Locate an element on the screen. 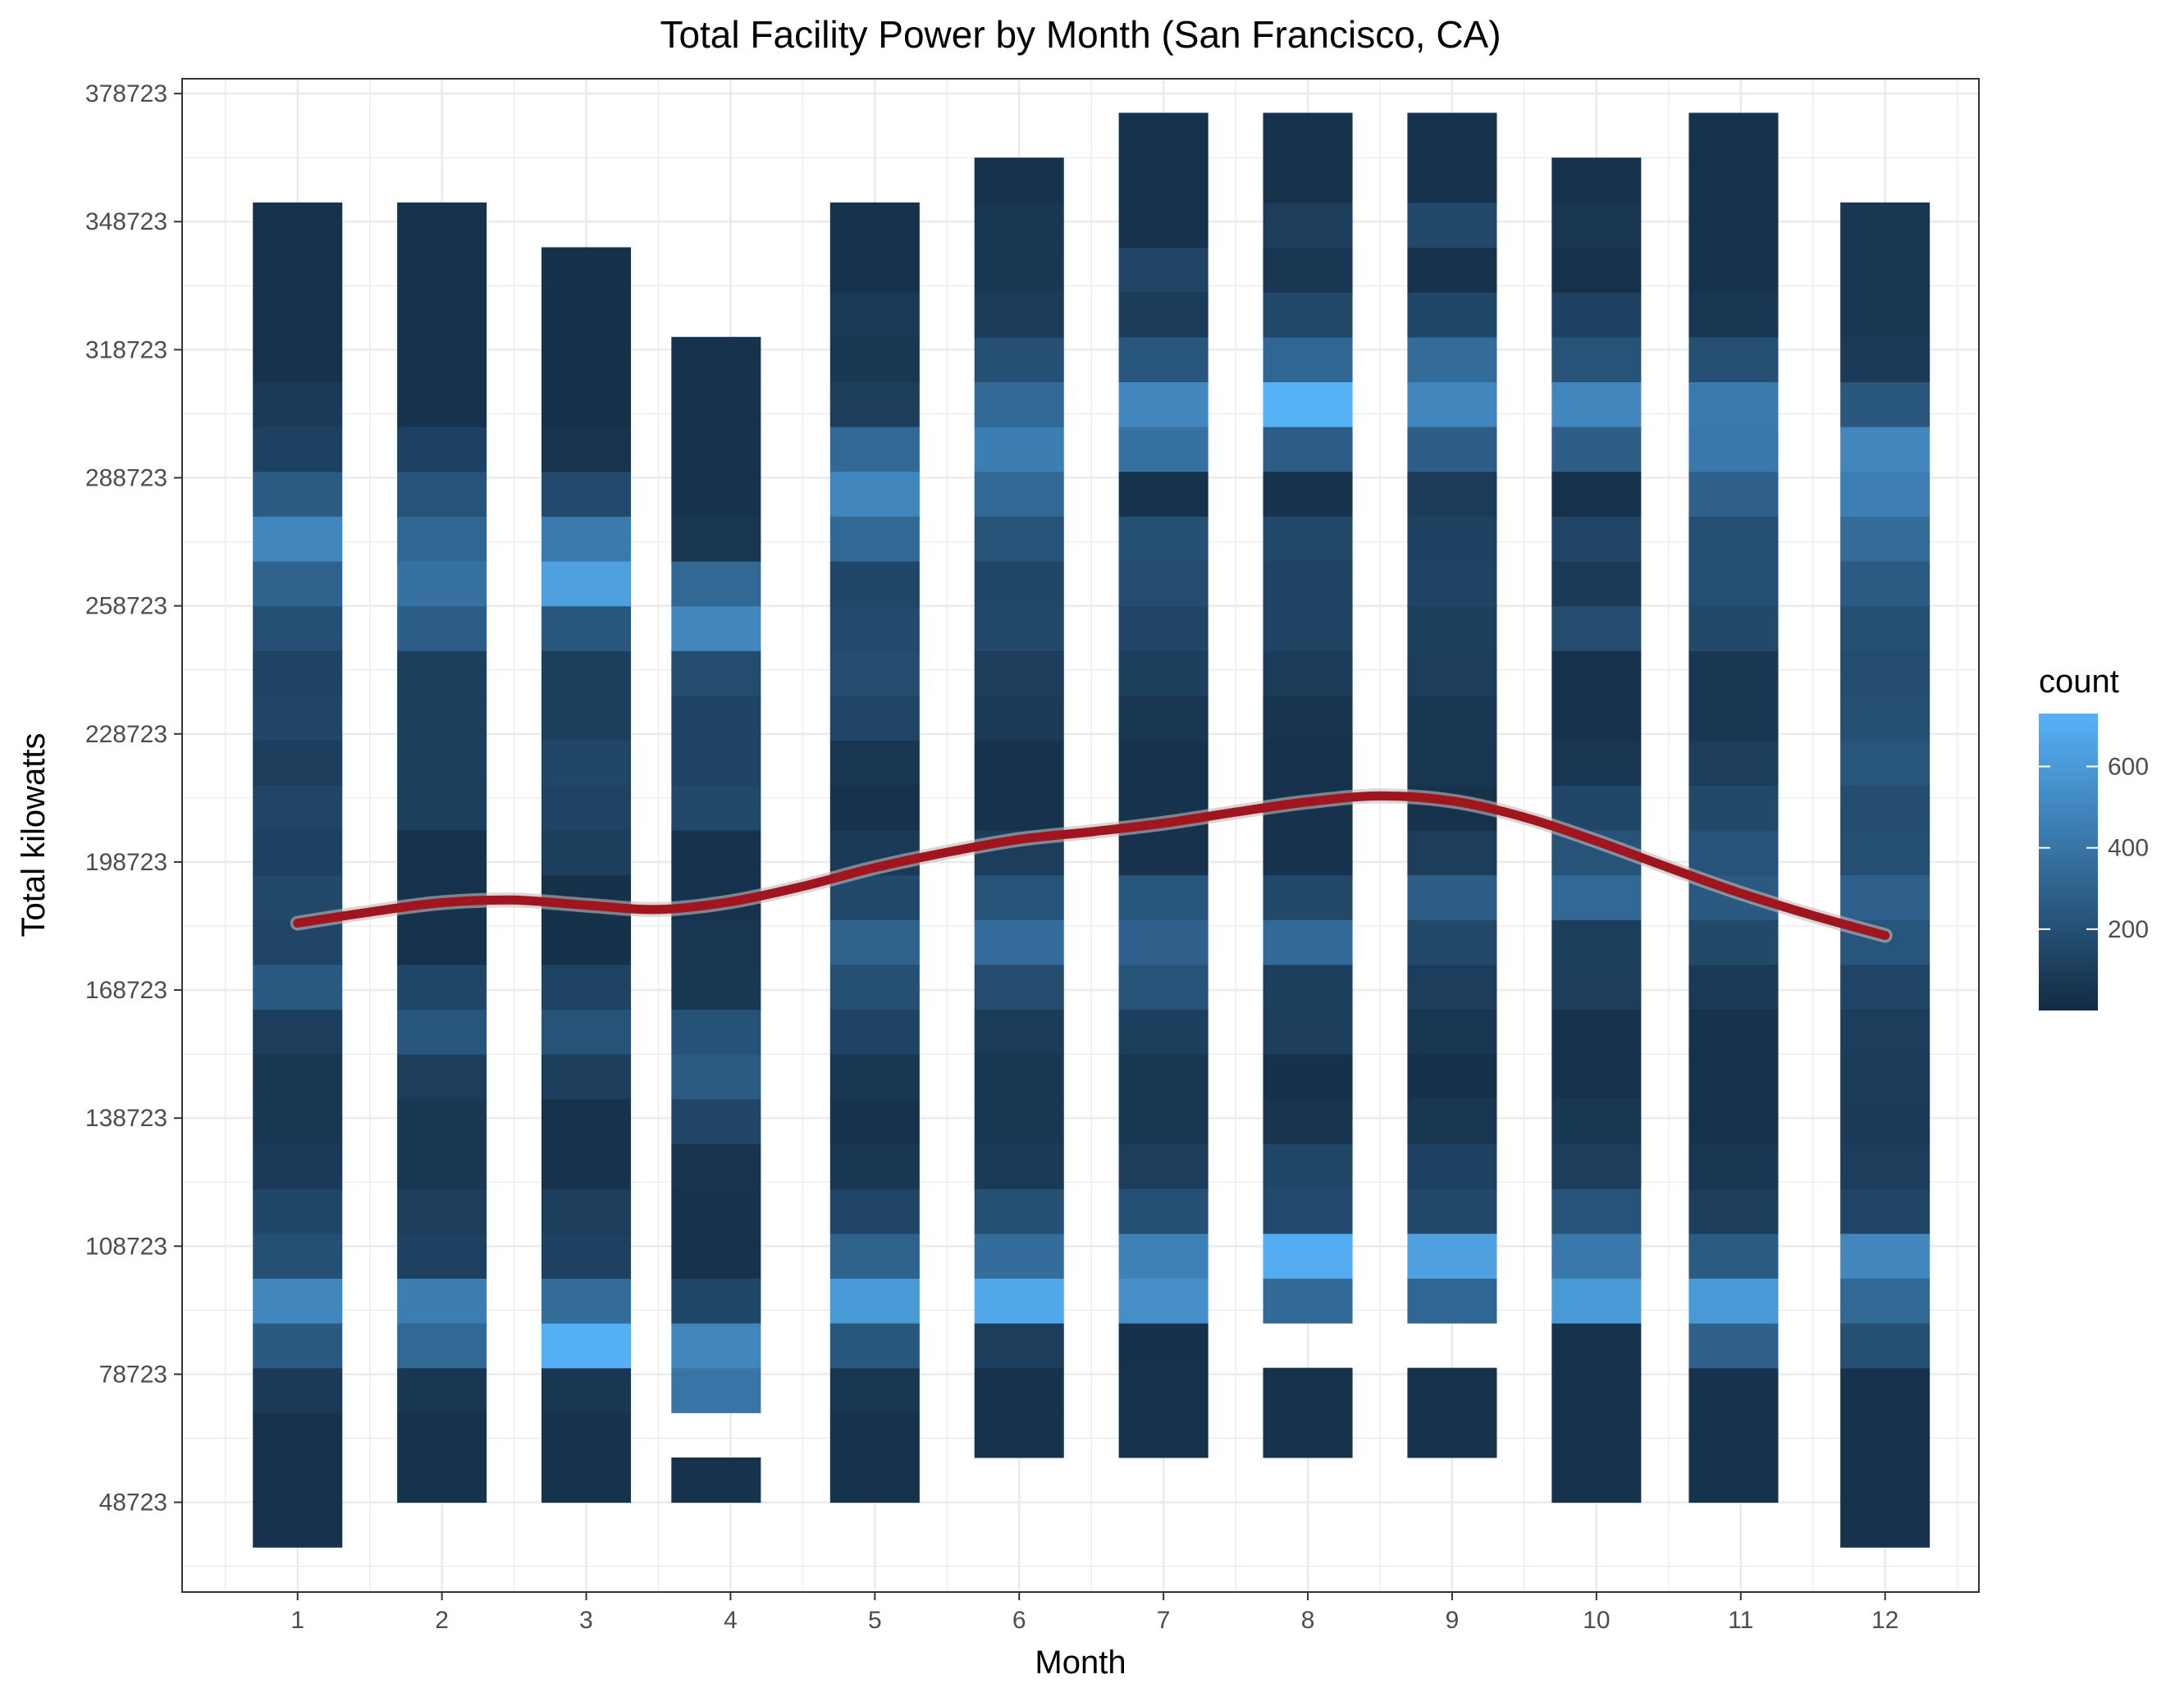 This screenshot has height=1688, width=2184. x-tick-label: 1 is located at coordinates (297, 1621).